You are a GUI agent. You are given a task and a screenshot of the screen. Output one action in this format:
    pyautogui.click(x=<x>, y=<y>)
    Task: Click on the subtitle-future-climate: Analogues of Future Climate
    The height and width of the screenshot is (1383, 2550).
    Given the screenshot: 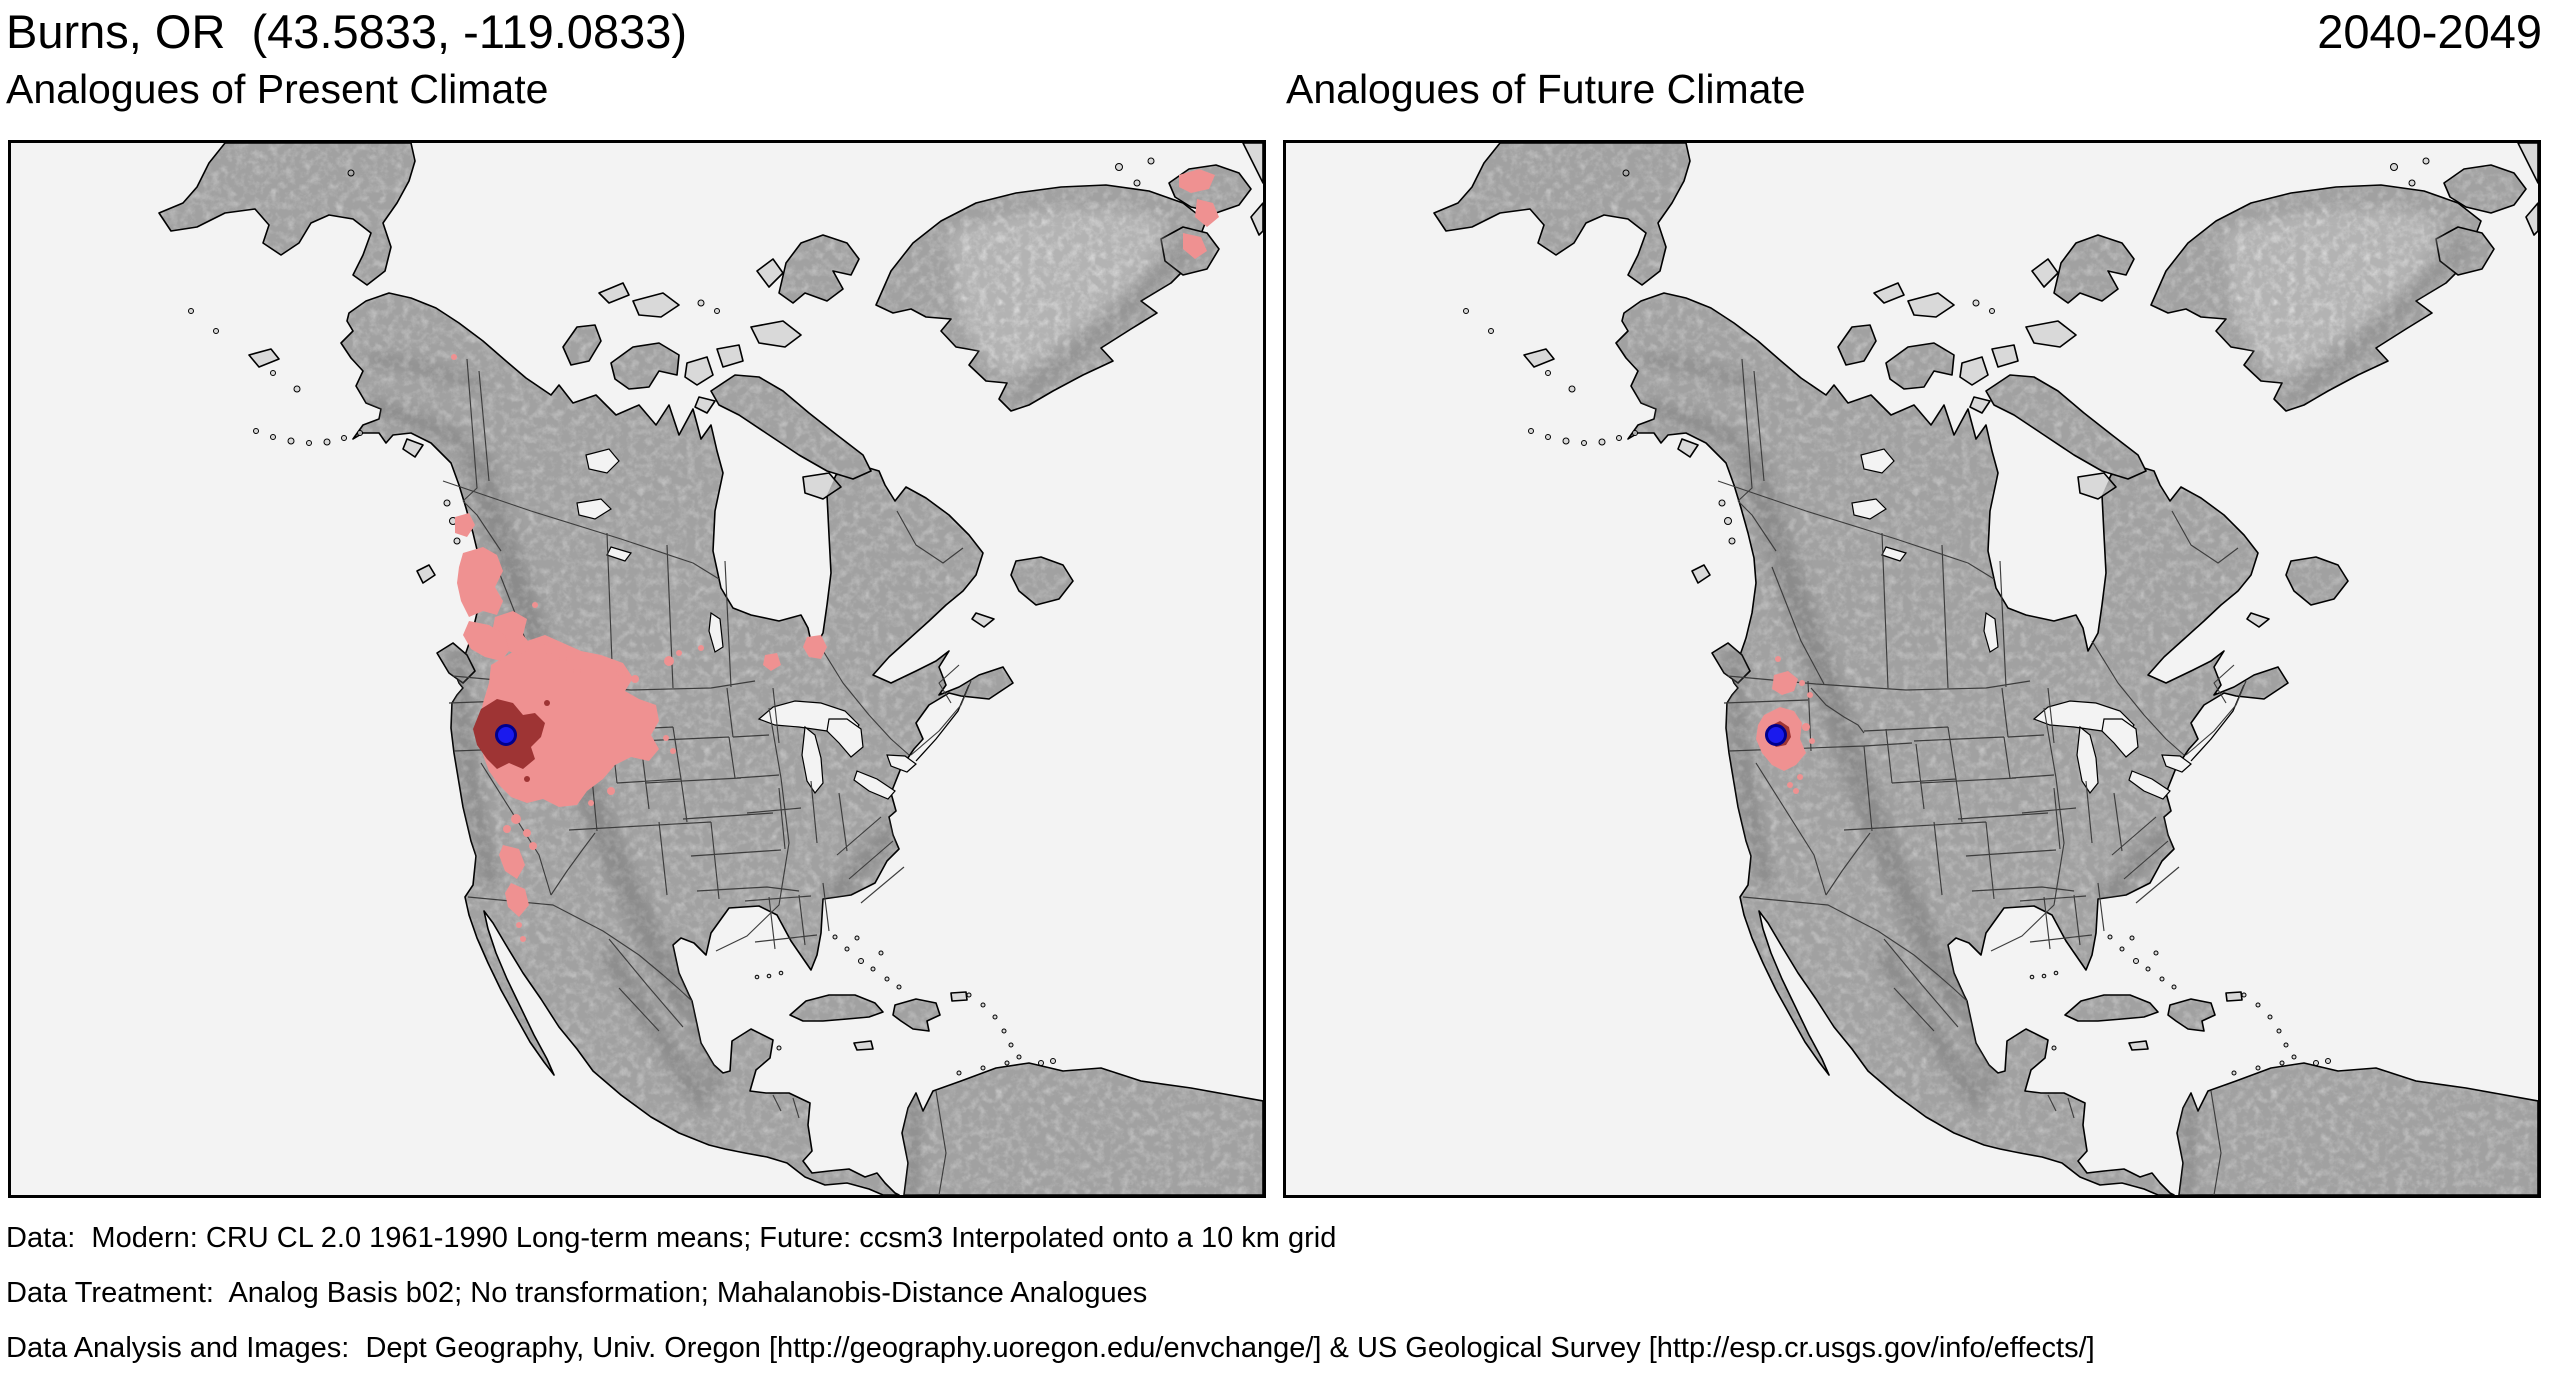 What is the action you would take?
    pyautogui.click(x=1546, y=89)
    